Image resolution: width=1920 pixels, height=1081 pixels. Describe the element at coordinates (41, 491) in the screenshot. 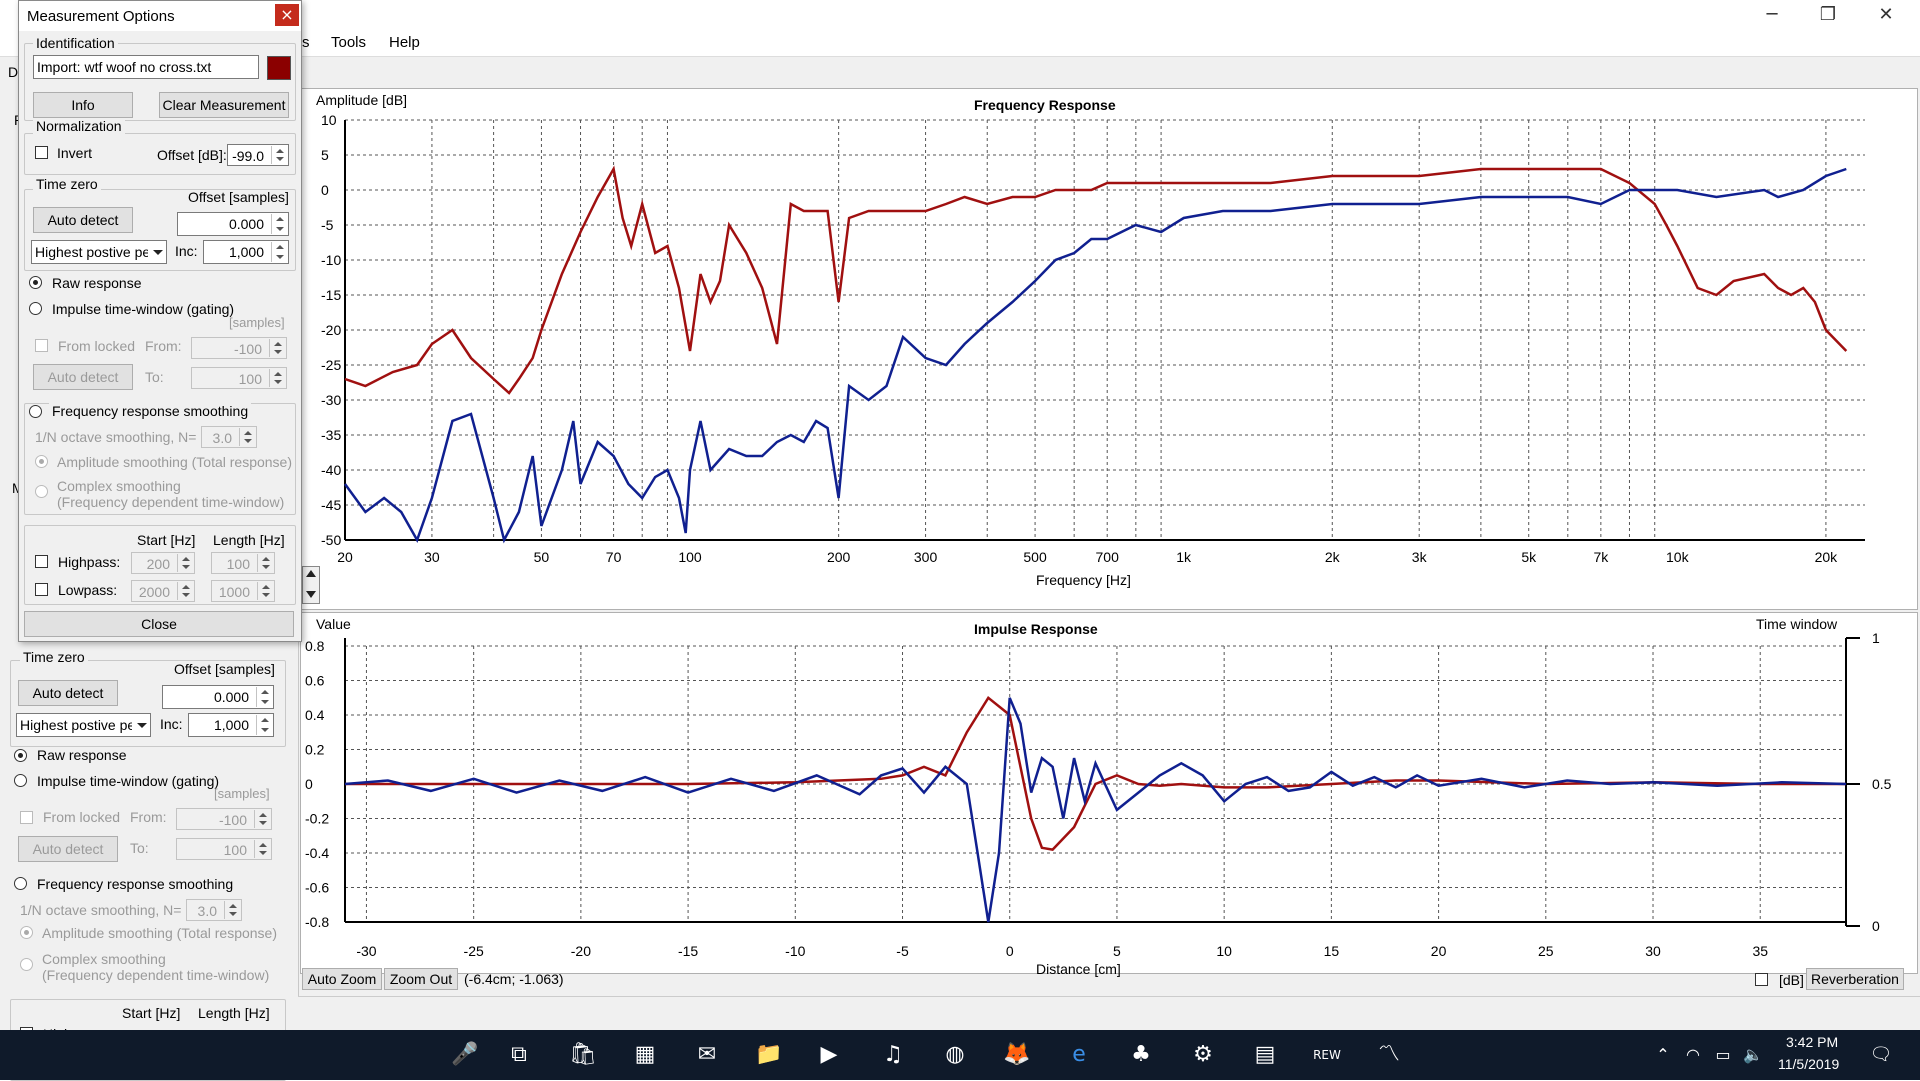

I see `complex-smoothing-radio` at that location.